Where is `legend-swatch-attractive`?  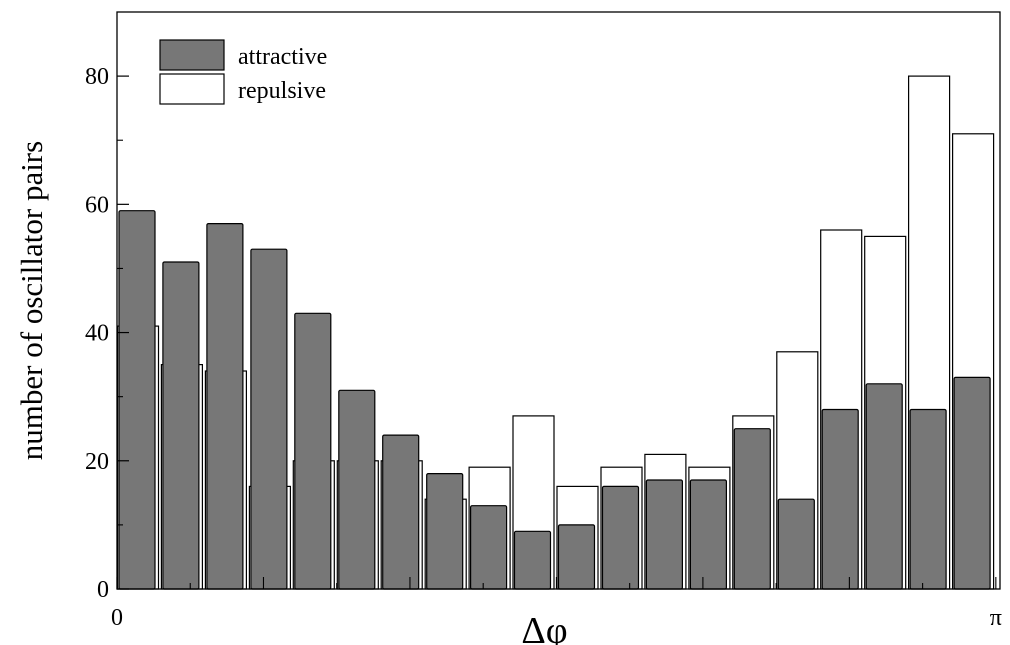
legend-swatch-attractive is located at coordinates (192, 55).